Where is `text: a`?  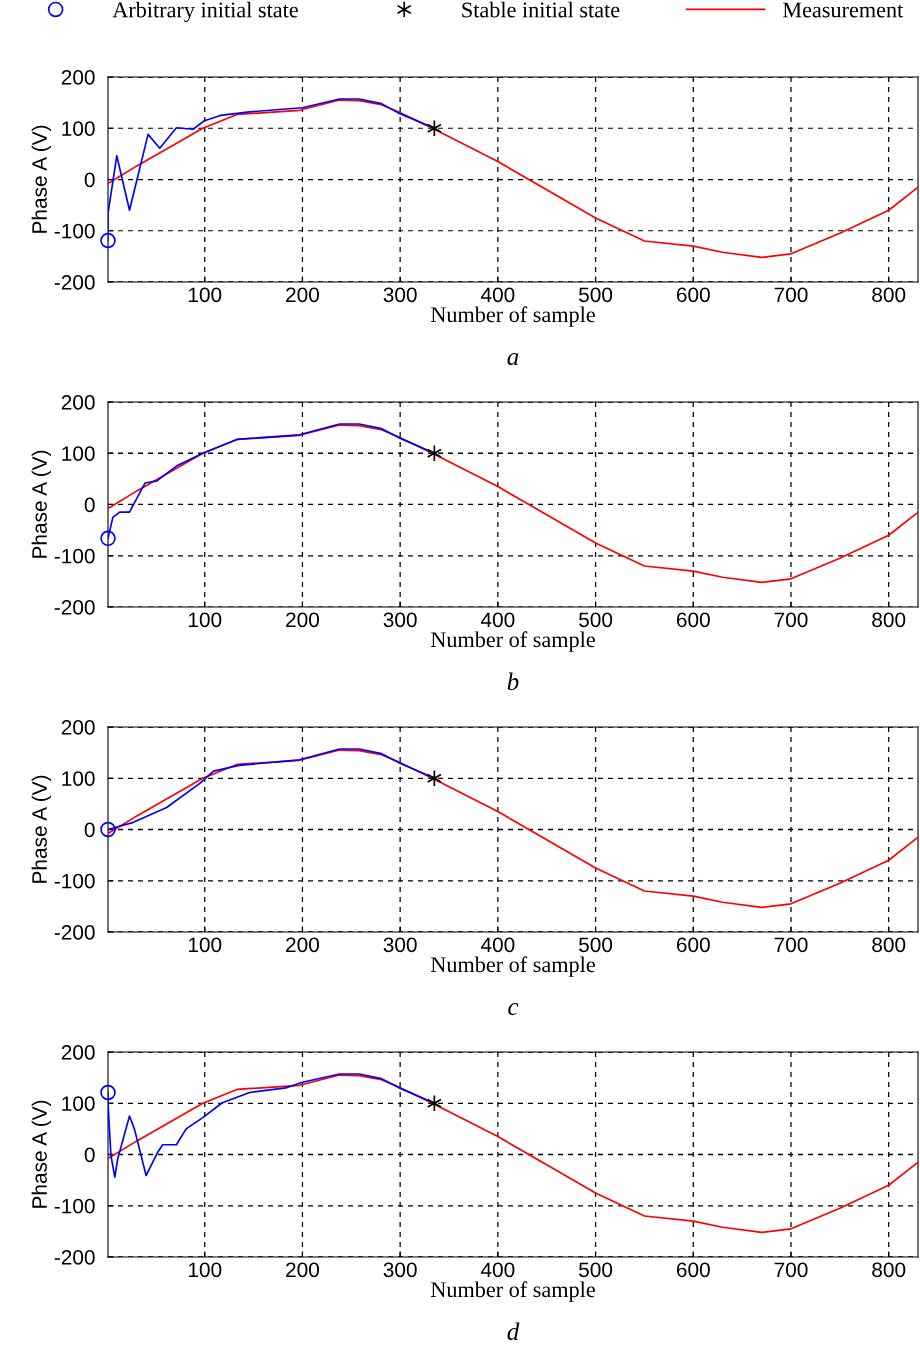 text: a is located at coordinates (513, 359).